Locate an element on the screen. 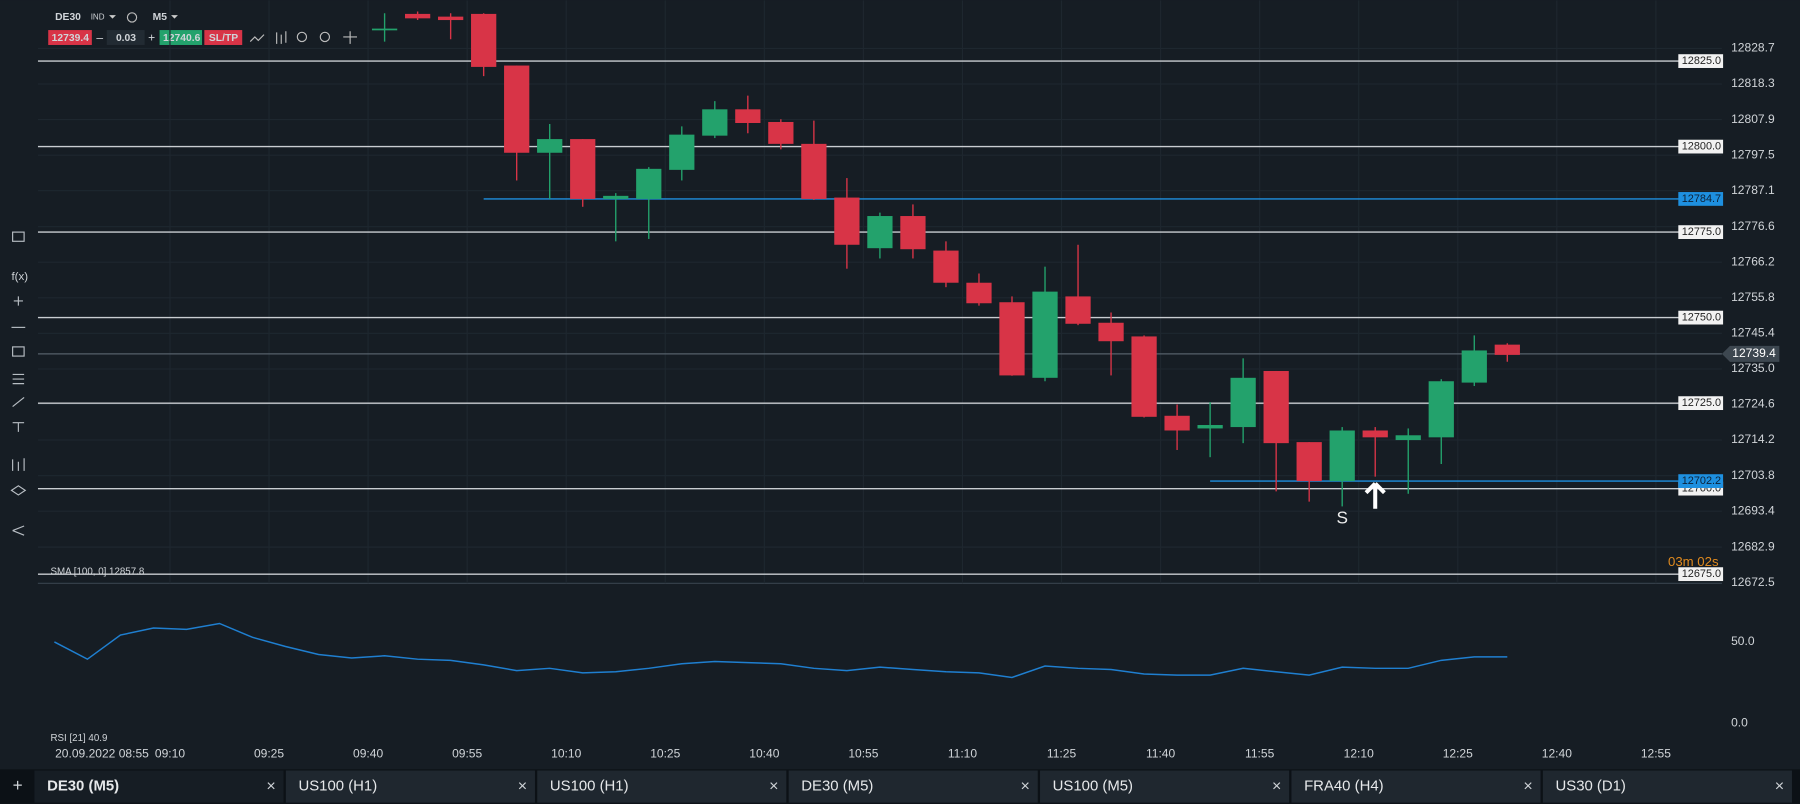 The height and width of the screenshot is (804, 1800). sltp: SL/TP is located at coordinates (223, 38).